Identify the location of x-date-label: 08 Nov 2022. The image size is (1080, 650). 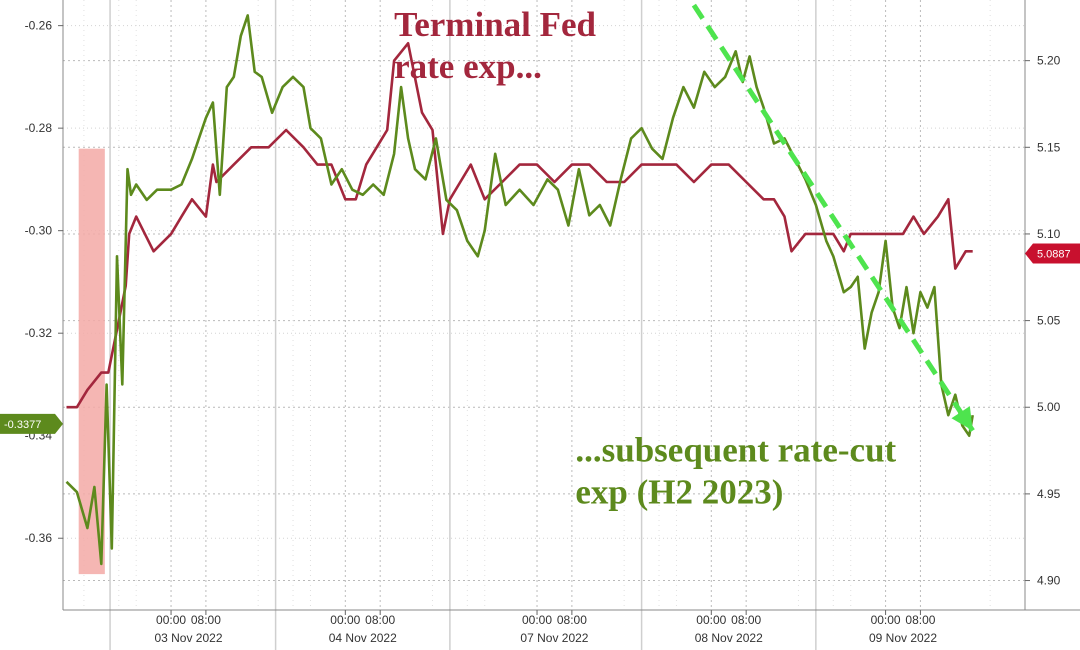
(729, 638).